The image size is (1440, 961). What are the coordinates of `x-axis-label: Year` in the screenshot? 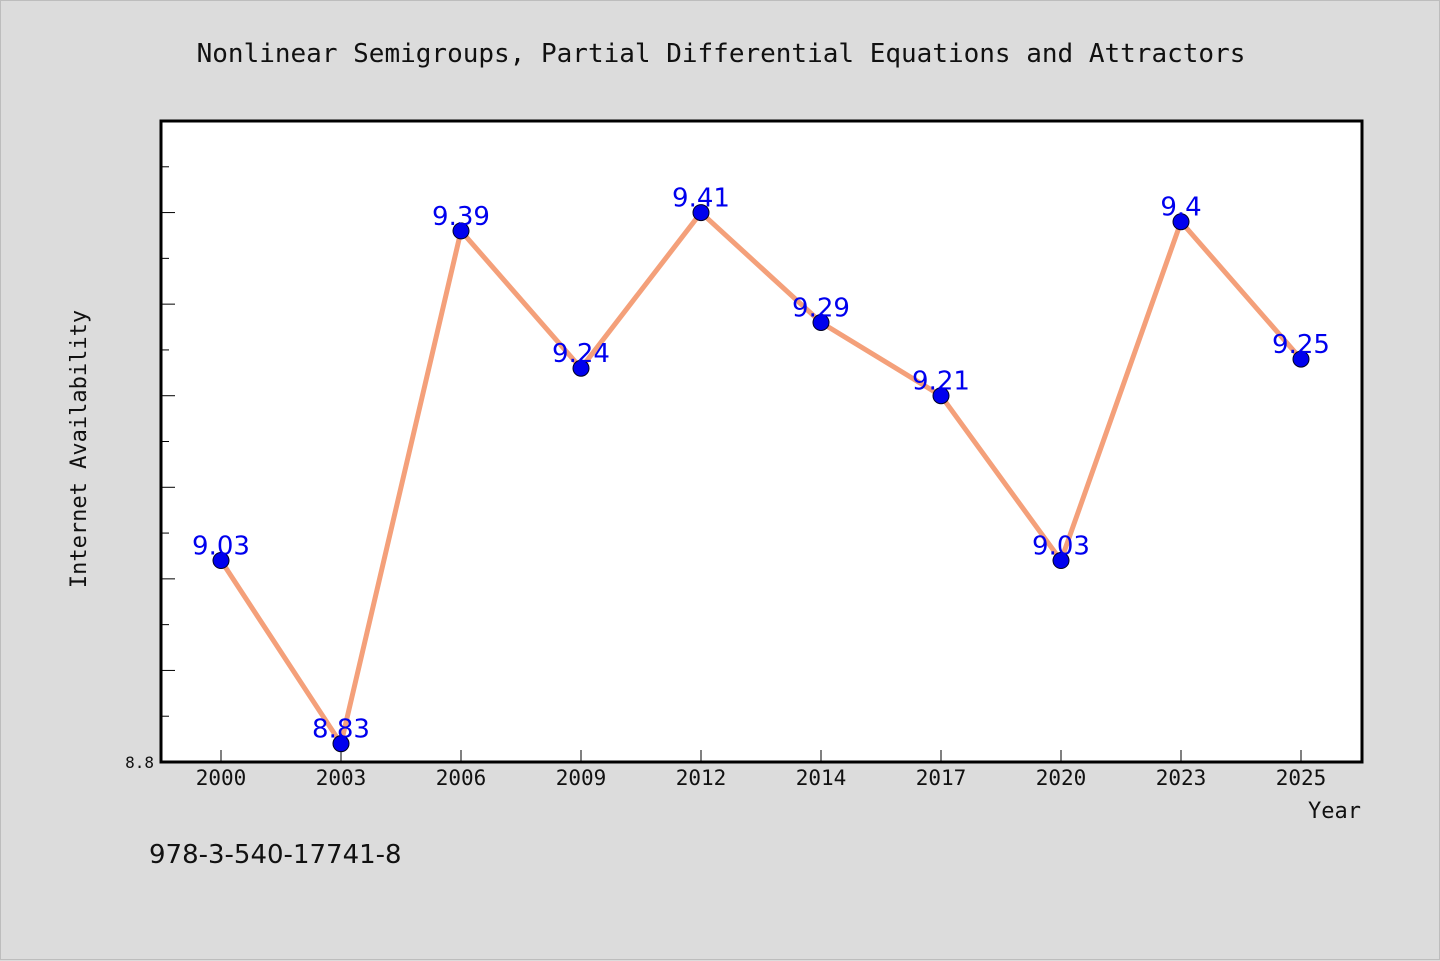 It's located at (1334, 811).